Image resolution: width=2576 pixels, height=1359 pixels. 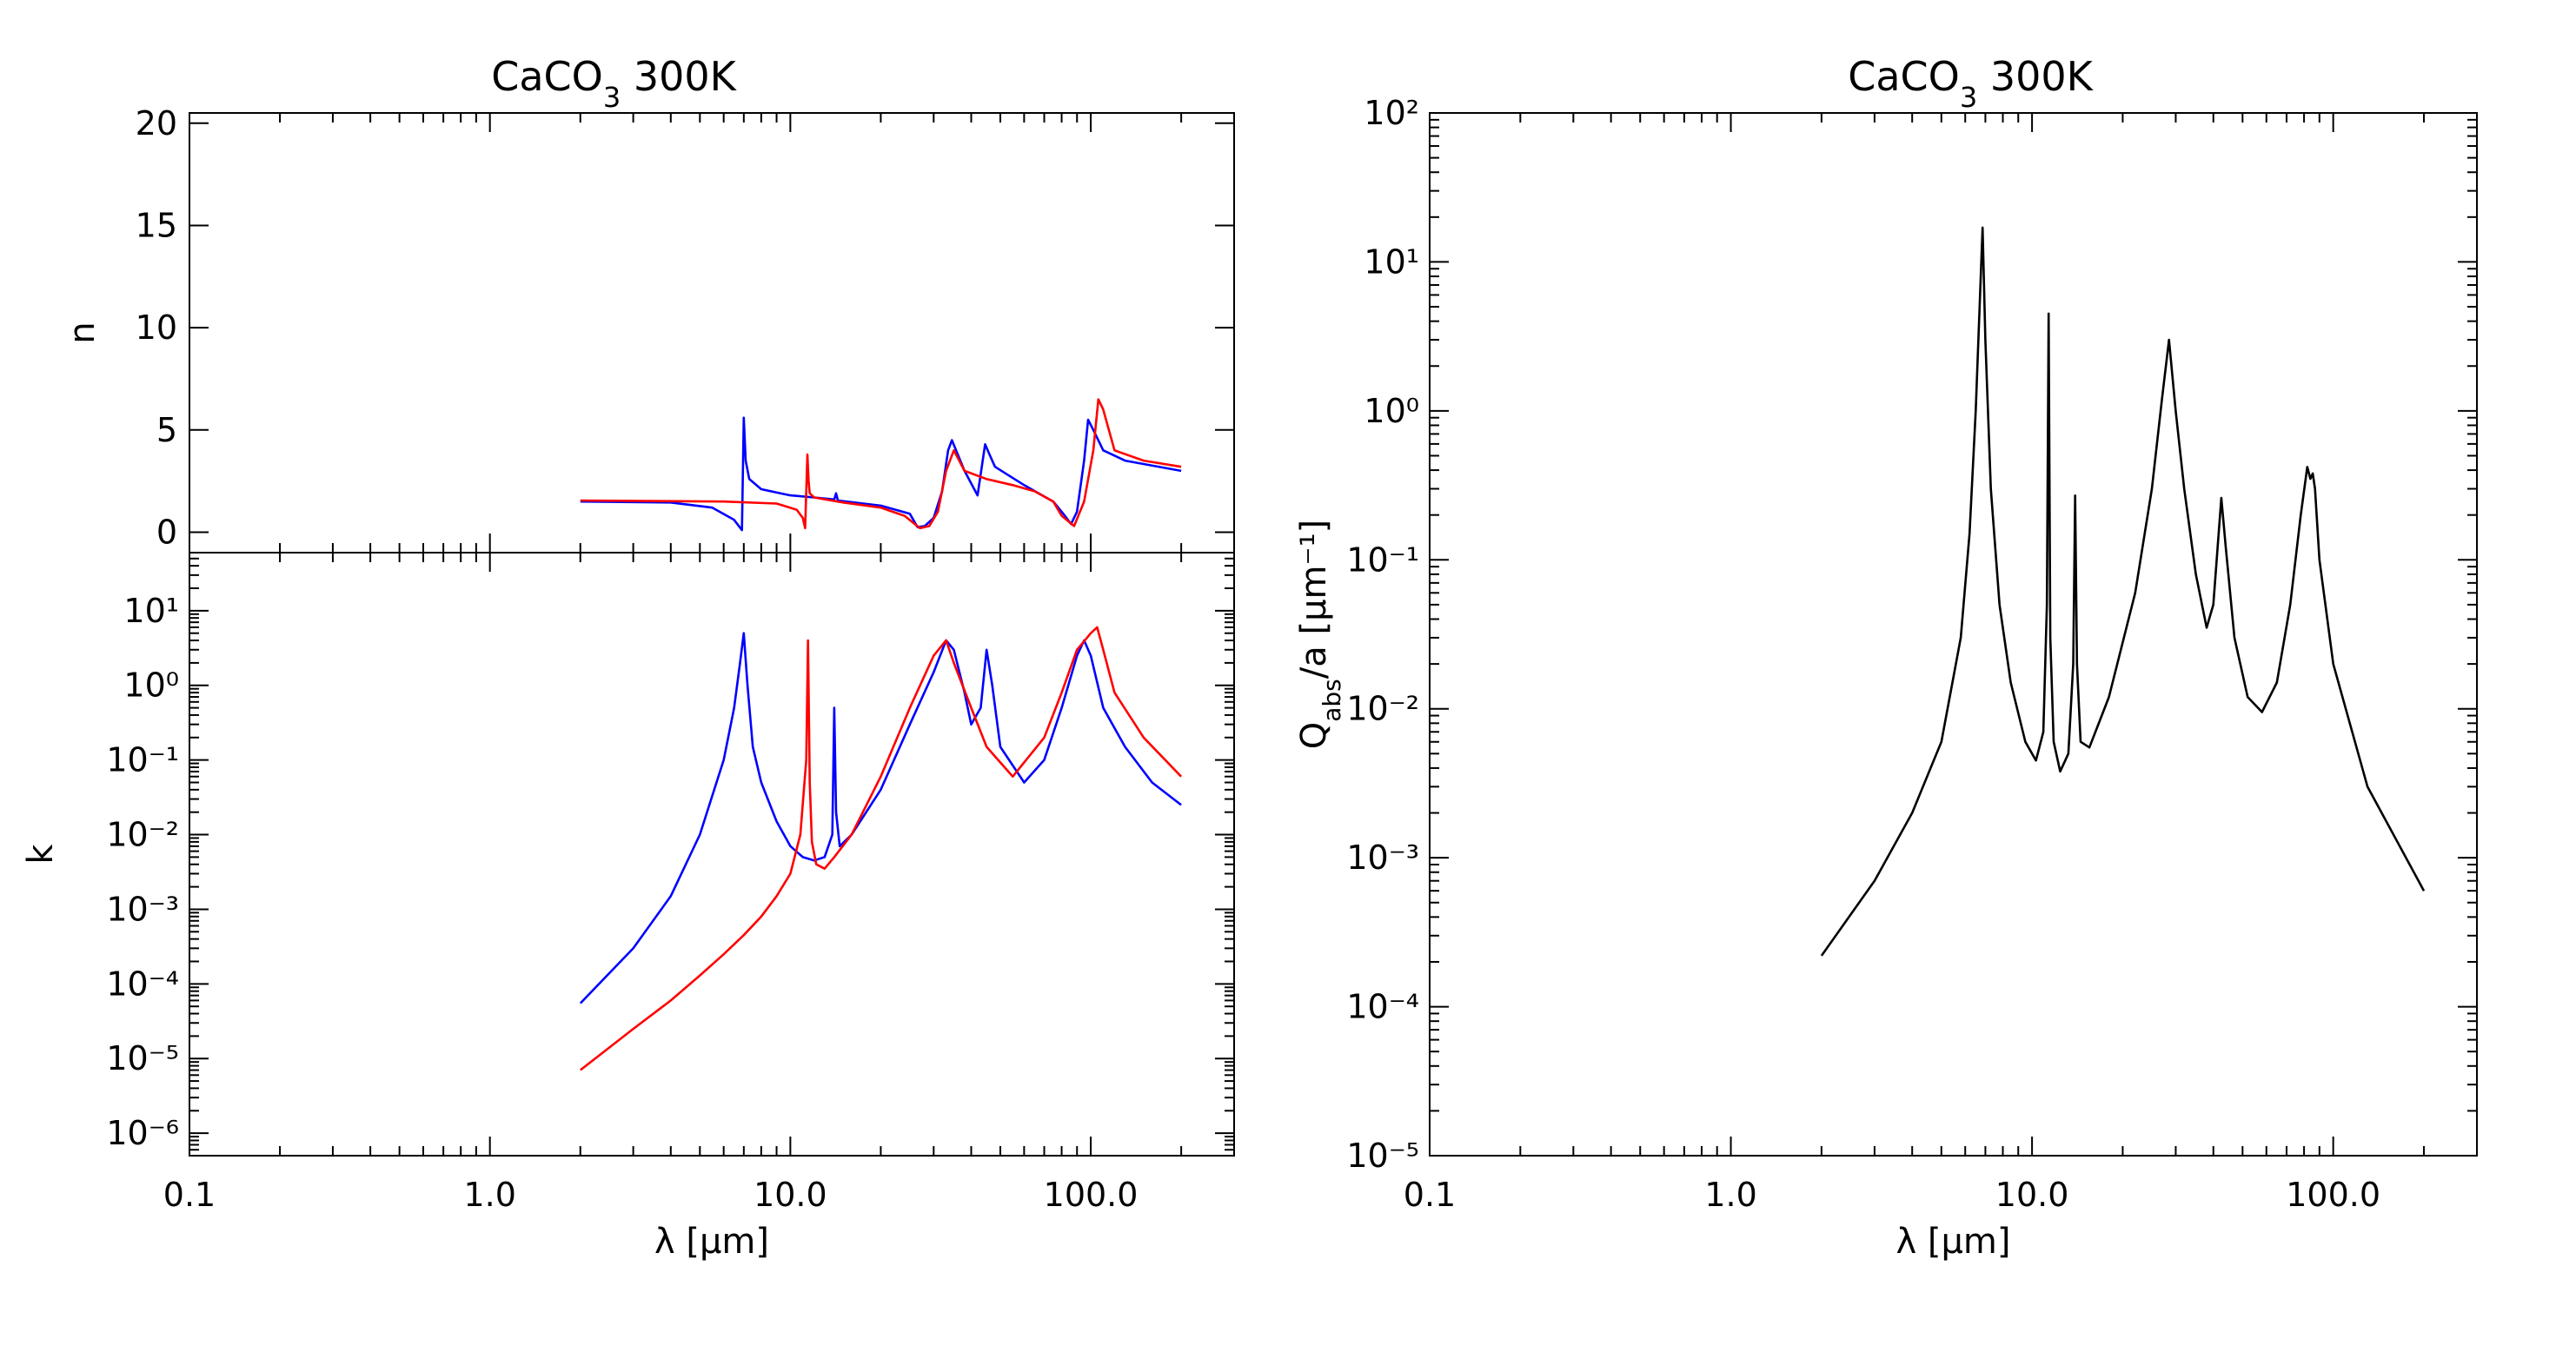 What do you see at coordinates (1391, 113) in the screenshot?
I see `q-panel-y-tick-label: 10²` at bounding box center [1391, 113].